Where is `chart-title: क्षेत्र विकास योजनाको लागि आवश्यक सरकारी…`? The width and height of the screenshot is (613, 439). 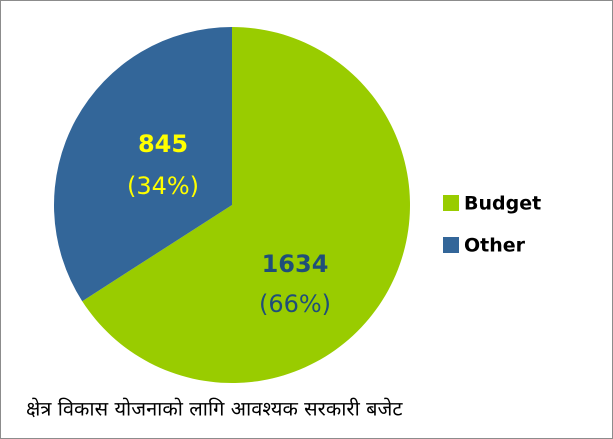 chart-title: क्षेत्र विकास योजनाको लागि आवश्यक सरकारी… is located at coordinates (214, 409).